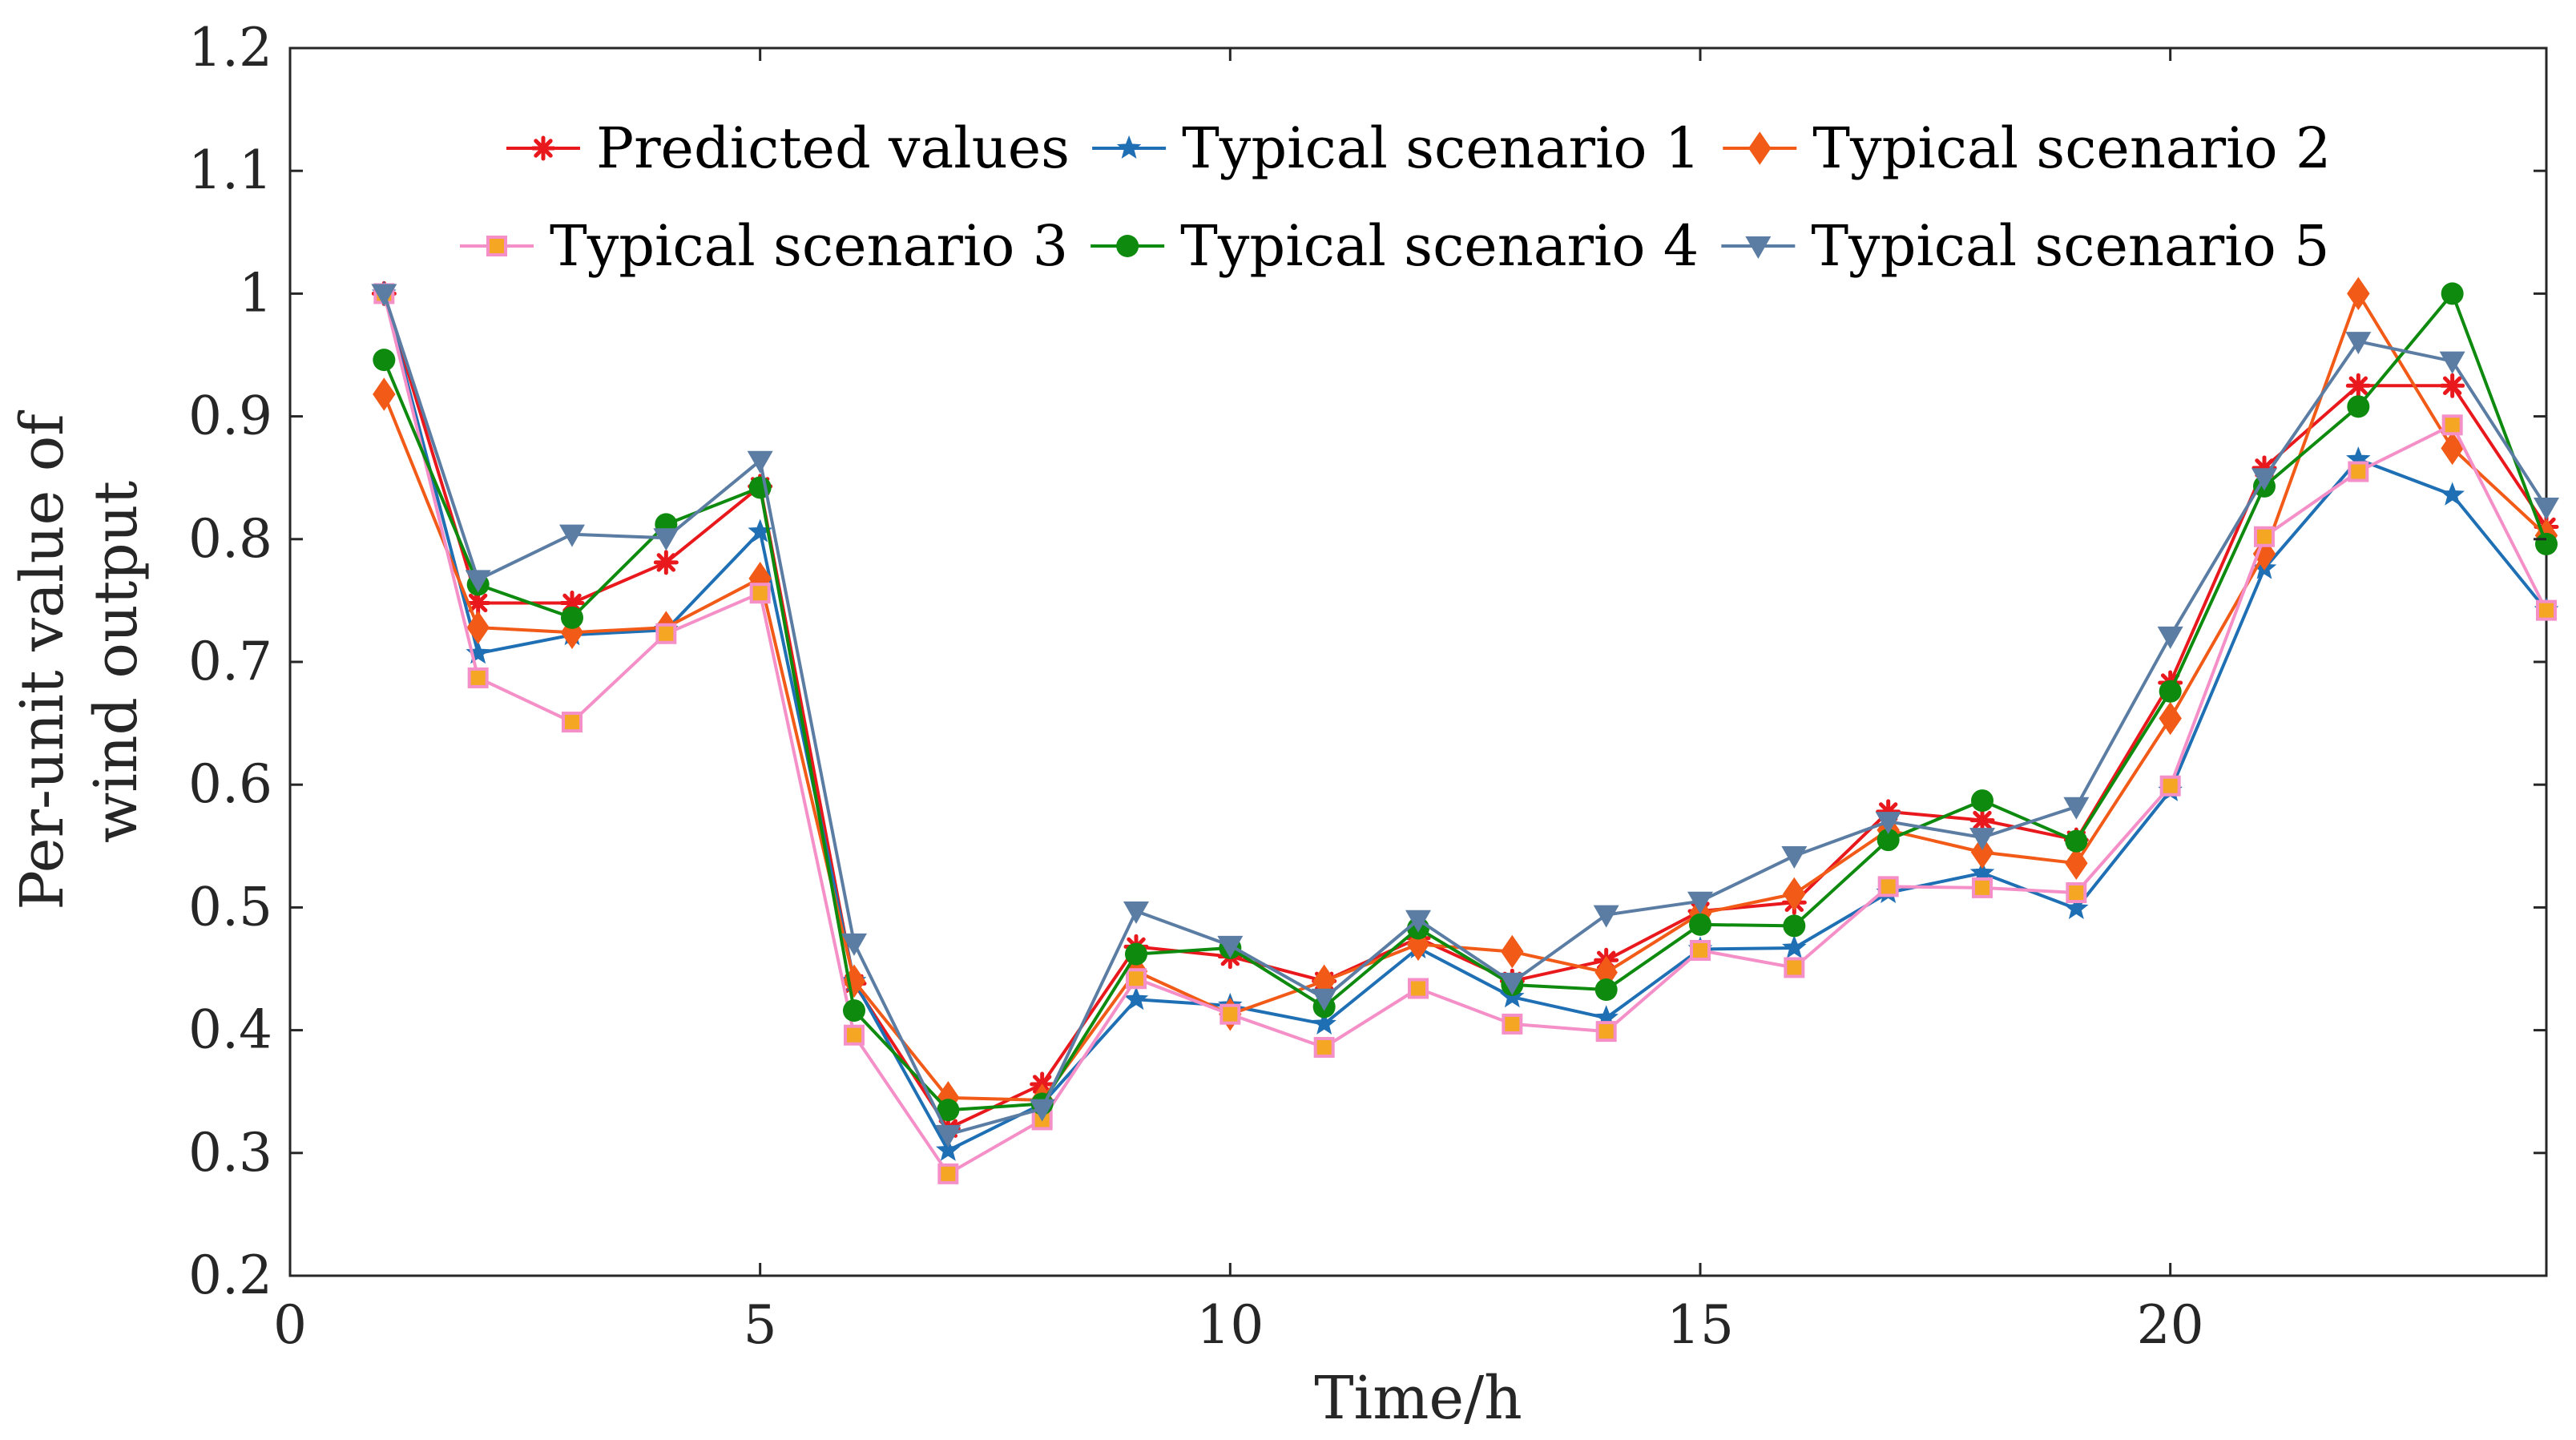 Image resolution: width=2576 pixels, height=1440 pixels. I want to click on data-point-s4-x11, so click(1324, 1048).